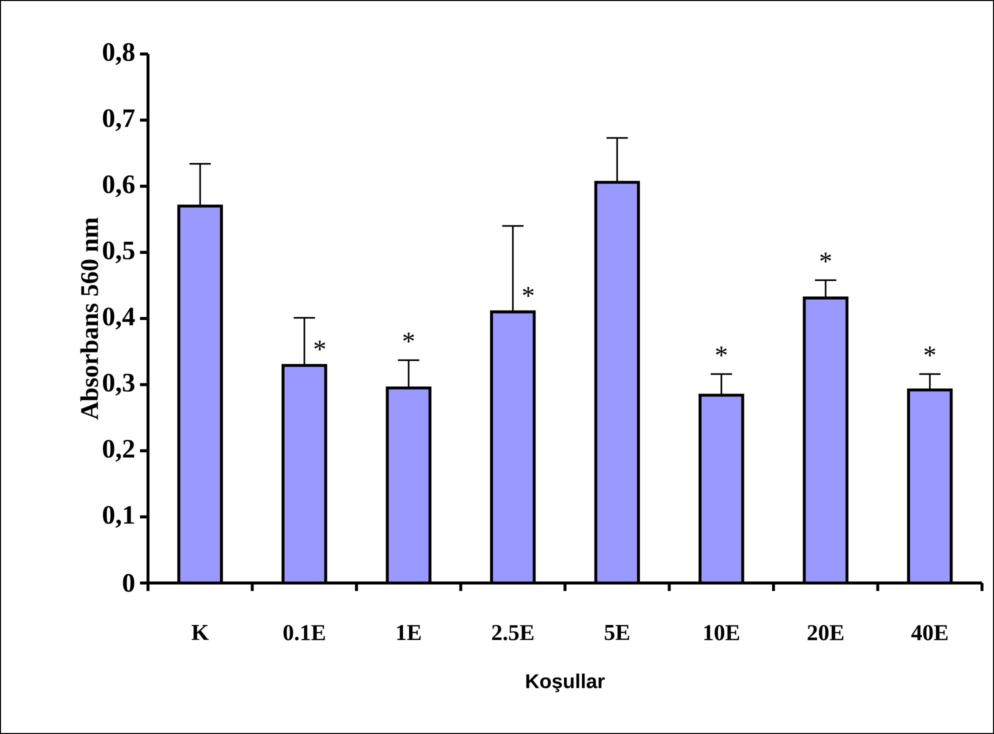 The width and height of the screenshot is (994, 734). Describe the element at coordinates (929, 632) in the screenshot. I see `x-tick-label: 40E` at that location.